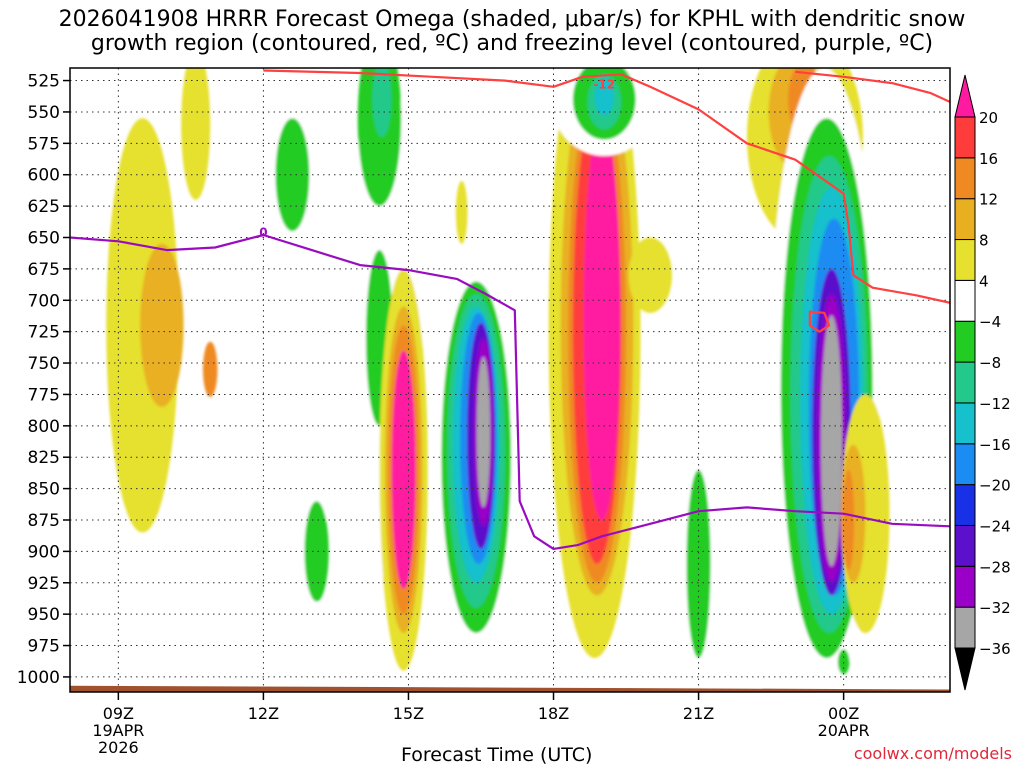 This screenshot has width=1024, height=768. Describe the element at coordinates (988, 118) in the screenshot. I see `colorbar-label: 20` at that location.